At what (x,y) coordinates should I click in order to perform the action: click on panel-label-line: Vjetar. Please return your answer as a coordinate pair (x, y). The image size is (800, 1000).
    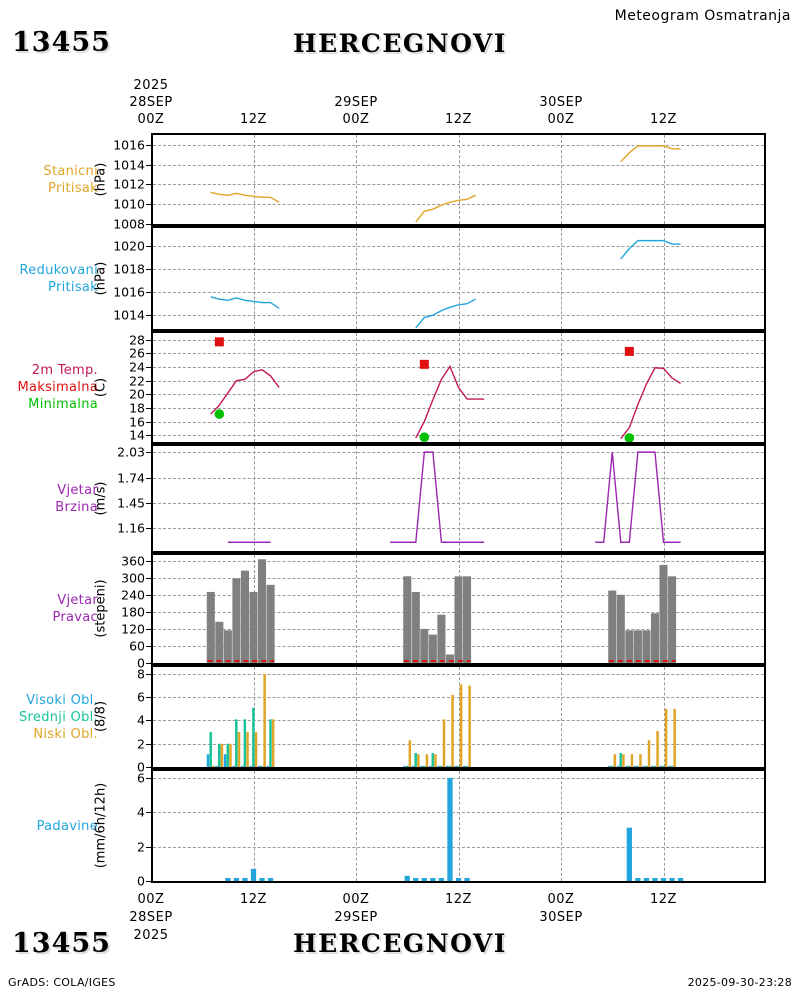
    Looking at the image, I should click on (77, 490).